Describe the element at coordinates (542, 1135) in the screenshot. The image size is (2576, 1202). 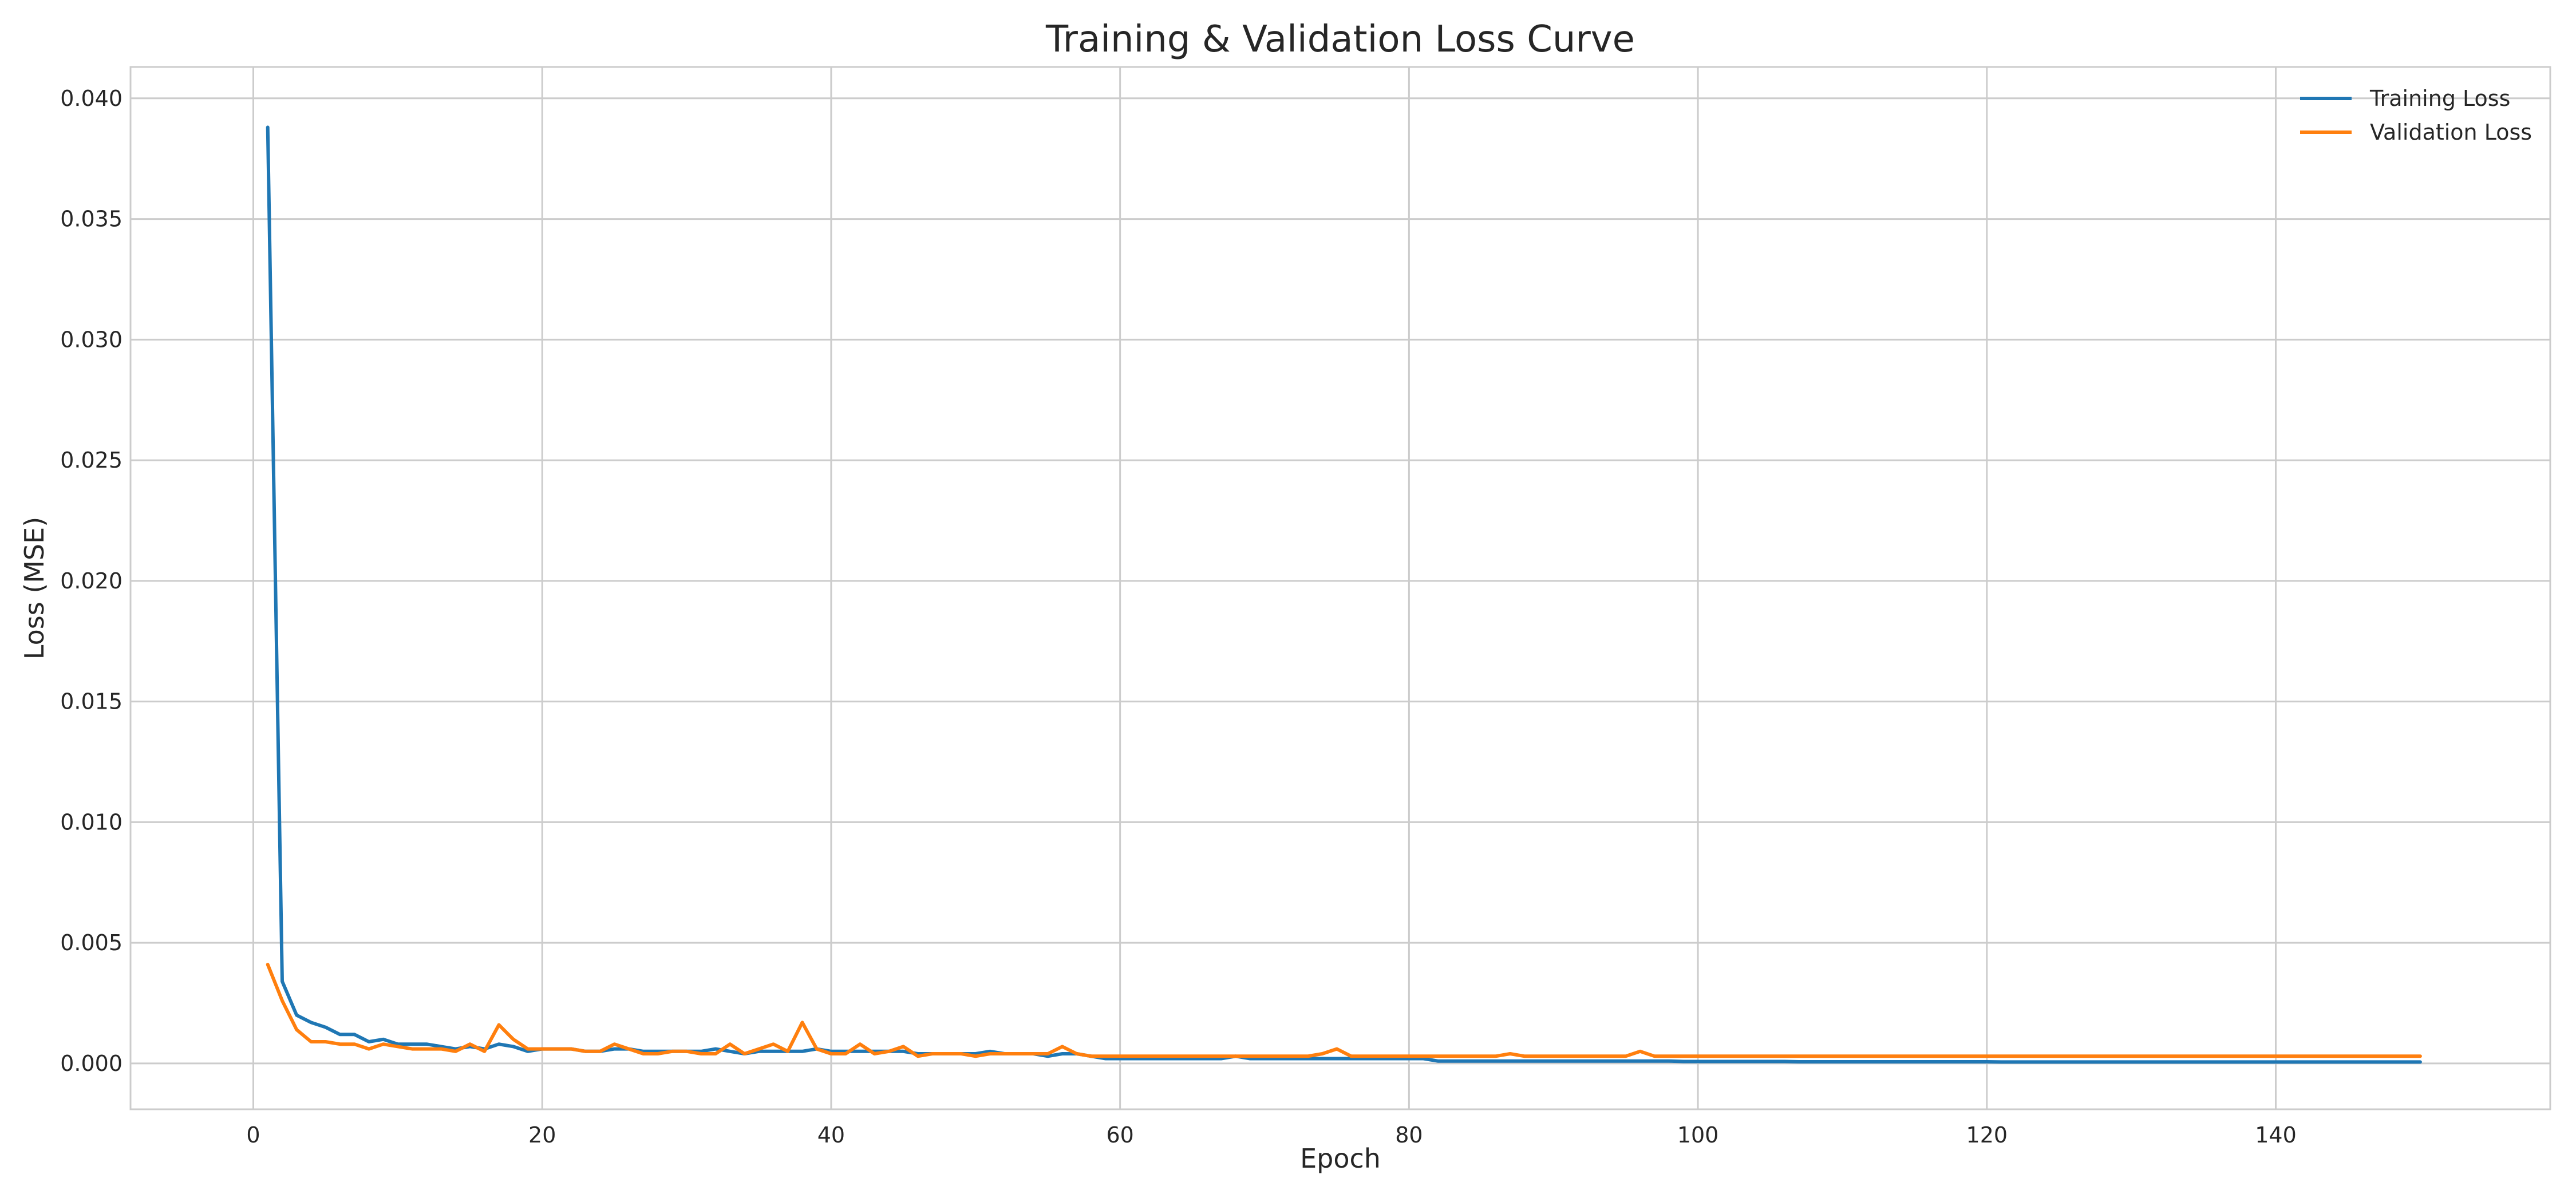
I see `x-tick-label: 20` at that location.